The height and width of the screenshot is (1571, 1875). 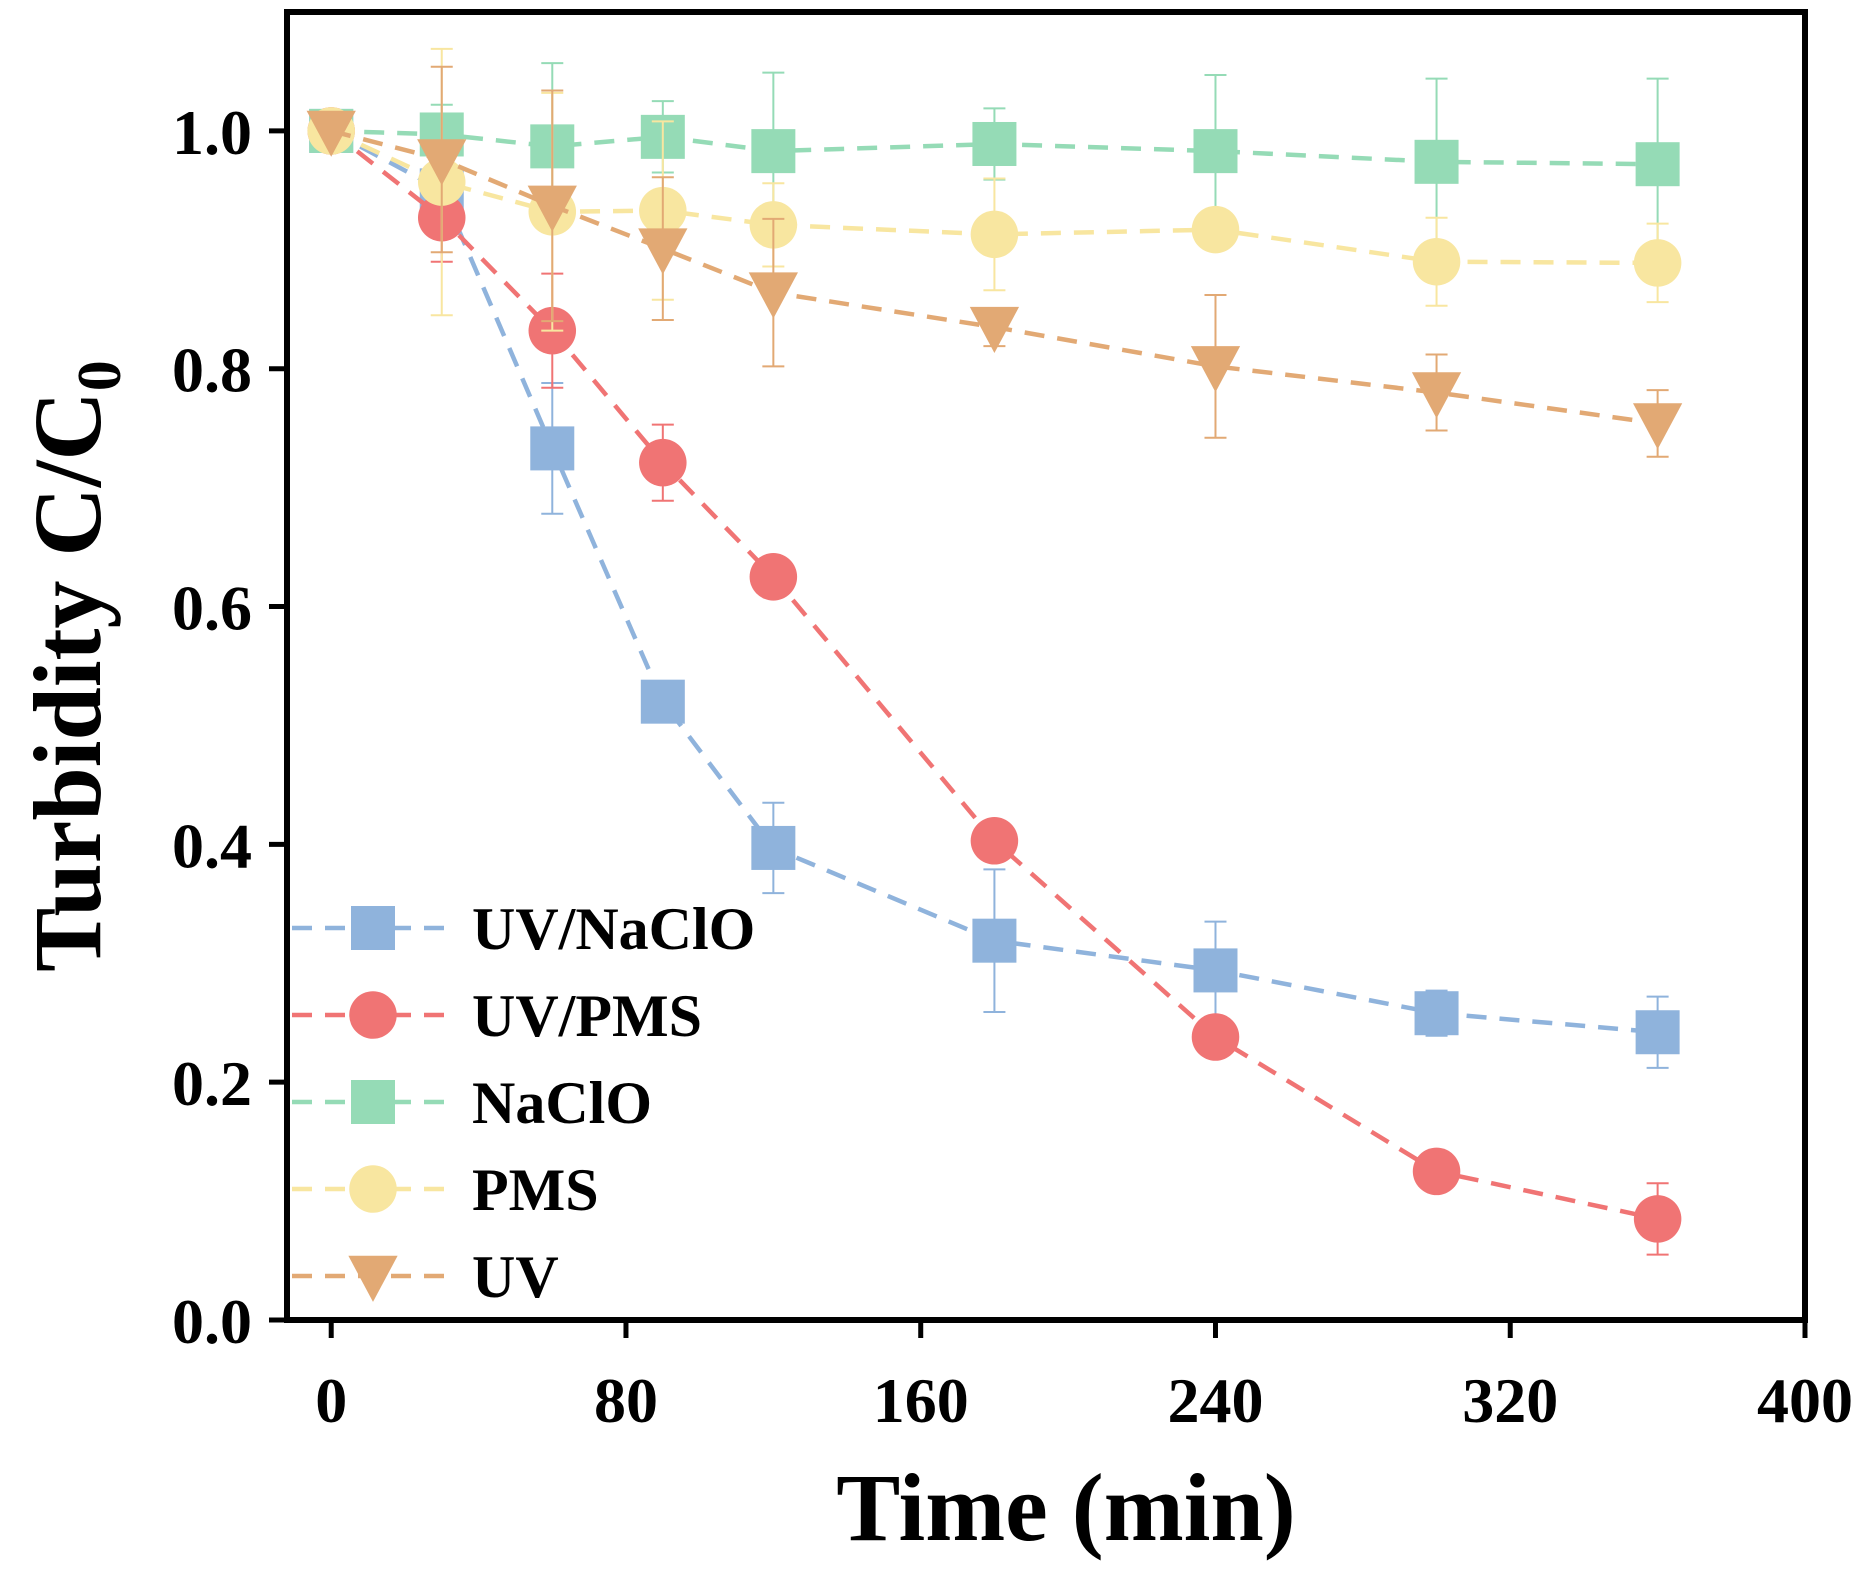 What do you see at coordinates (425, 1277) in the screenshot?
I see `legend-item-uv: UV` at bounding box center [425, 1277].